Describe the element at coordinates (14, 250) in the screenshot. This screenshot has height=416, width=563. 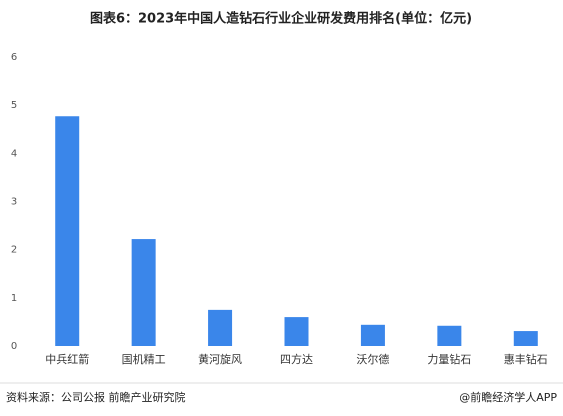
I see `y-tick-label: 2` at that location.